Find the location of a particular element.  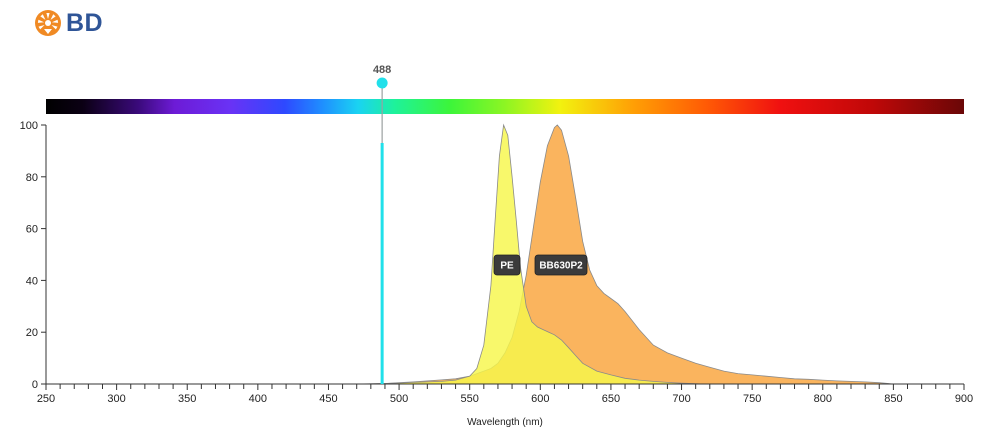

laser-label: 488 is located at coordinates (382, 70).